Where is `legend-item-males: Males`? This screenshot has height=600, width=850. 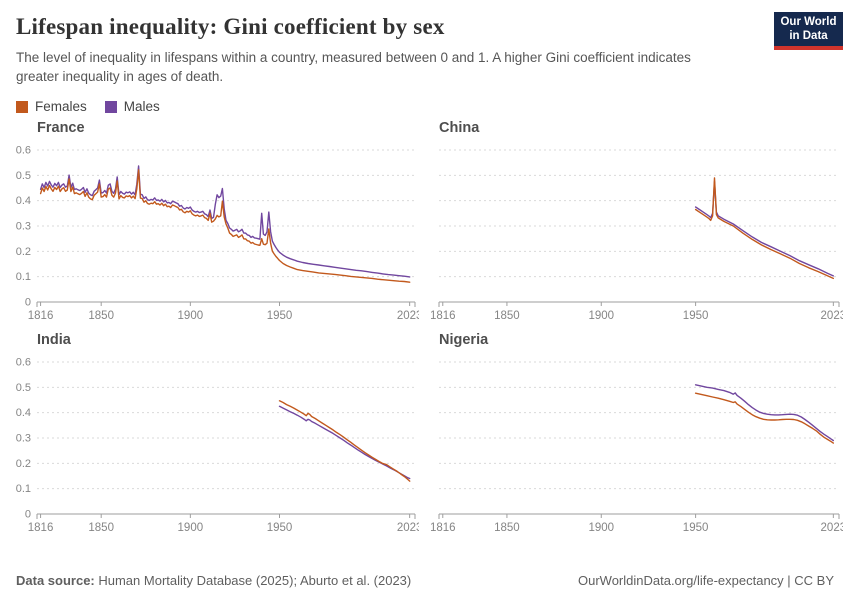
legend-item-males: Males is located at coordinates (132, 107).